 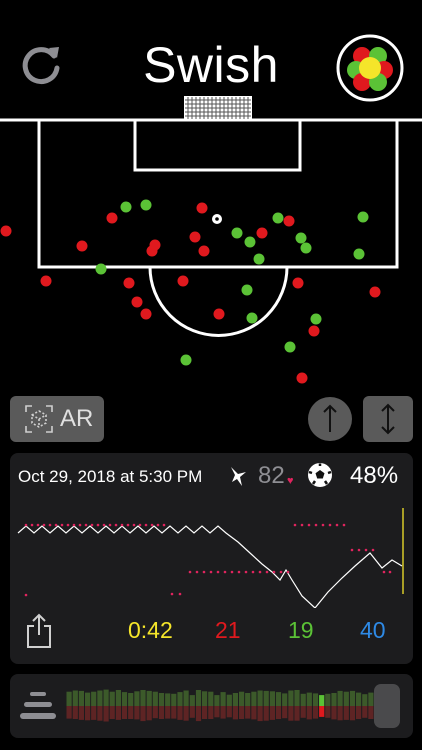 I want to click on refresh-button, so click(x=41, y=65).